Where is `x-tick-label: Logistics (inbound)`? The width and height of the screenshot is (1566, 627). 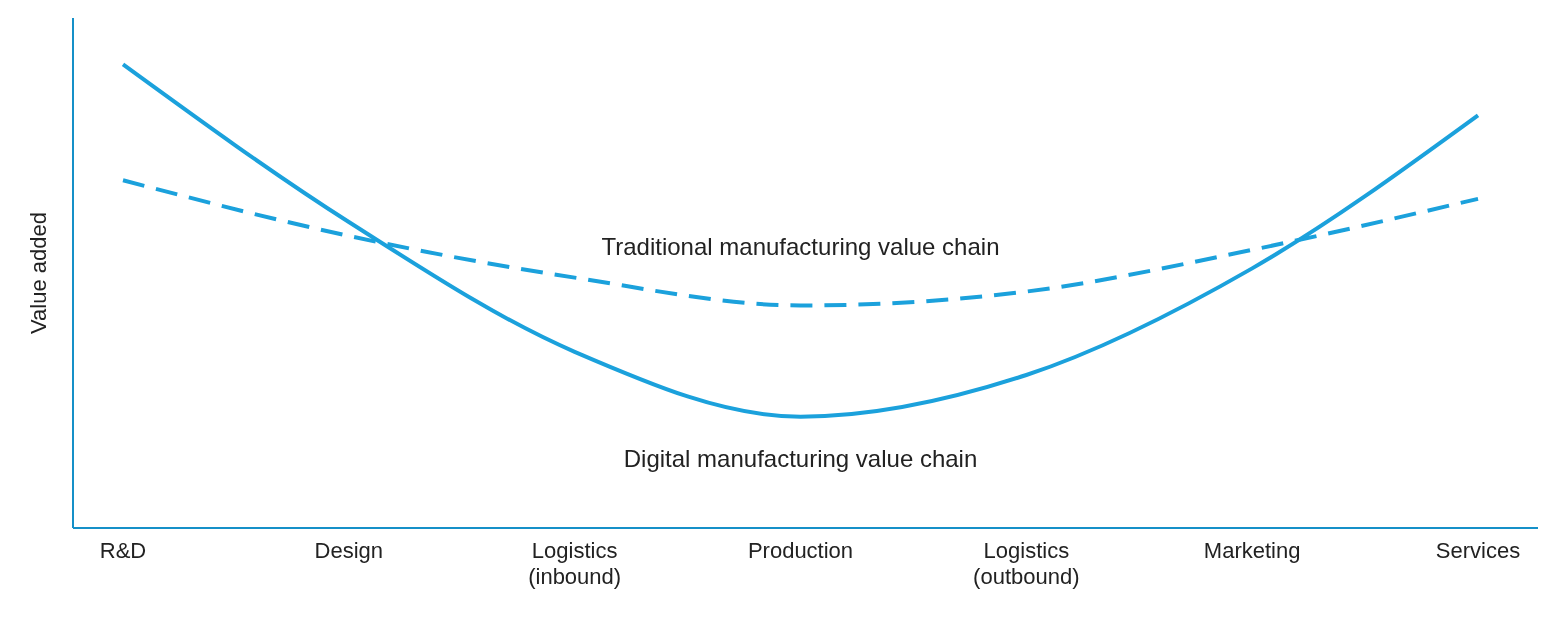
x-tick-label: Logistics (inbound) is located at coordinates (575, 563).